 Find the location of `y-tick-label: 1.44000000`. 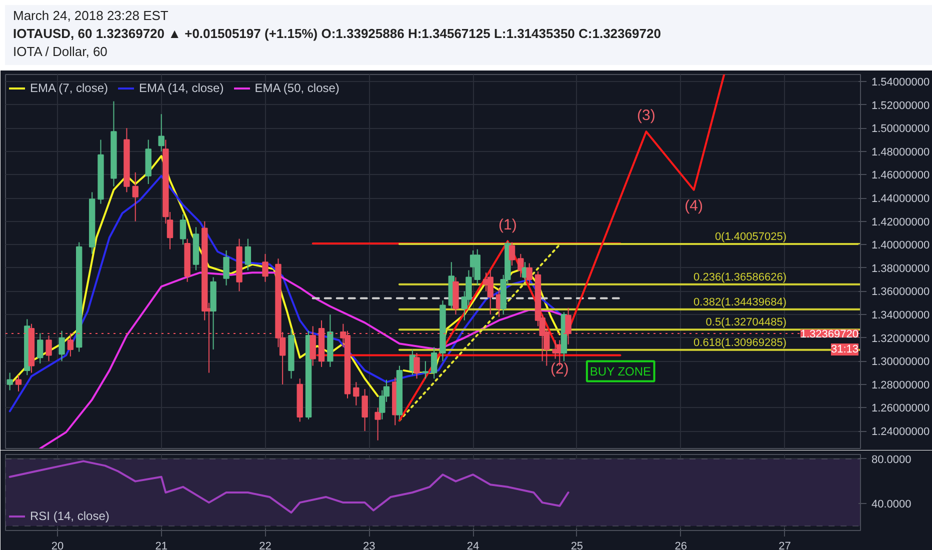

y-tick-label: 1.44000000 is located at coordinates (901, 199).